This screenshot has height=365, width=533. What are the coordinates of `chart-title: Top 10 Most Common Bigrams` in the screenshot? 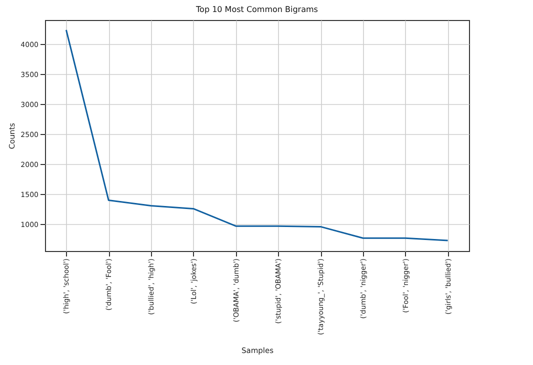 It's located at (256, 9).